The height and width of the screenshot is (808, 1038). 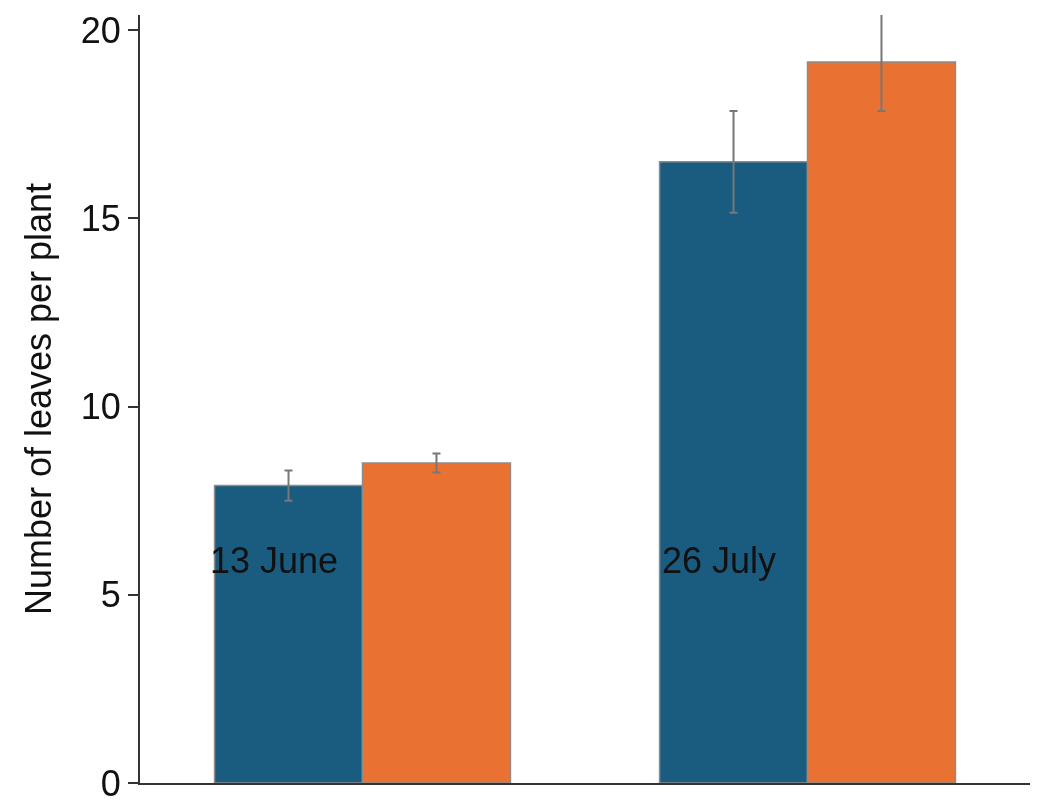 What do you see at coordinates (100, 218) in the screenshot?
I see `y-tick-label: 15` at bounding box center [100, 218].